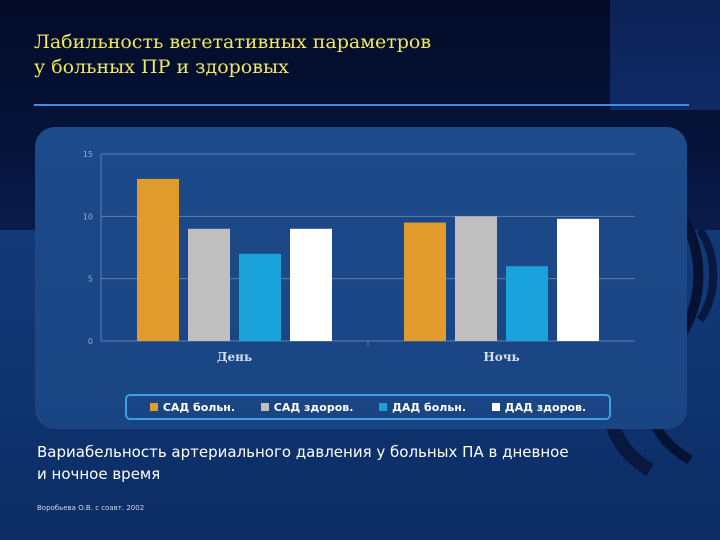 The width and height of the screenshot is (720, 540). Describe the element at coordinates (501, 357) in the screenshot. I see `x-category-label: Ночь` at that location.